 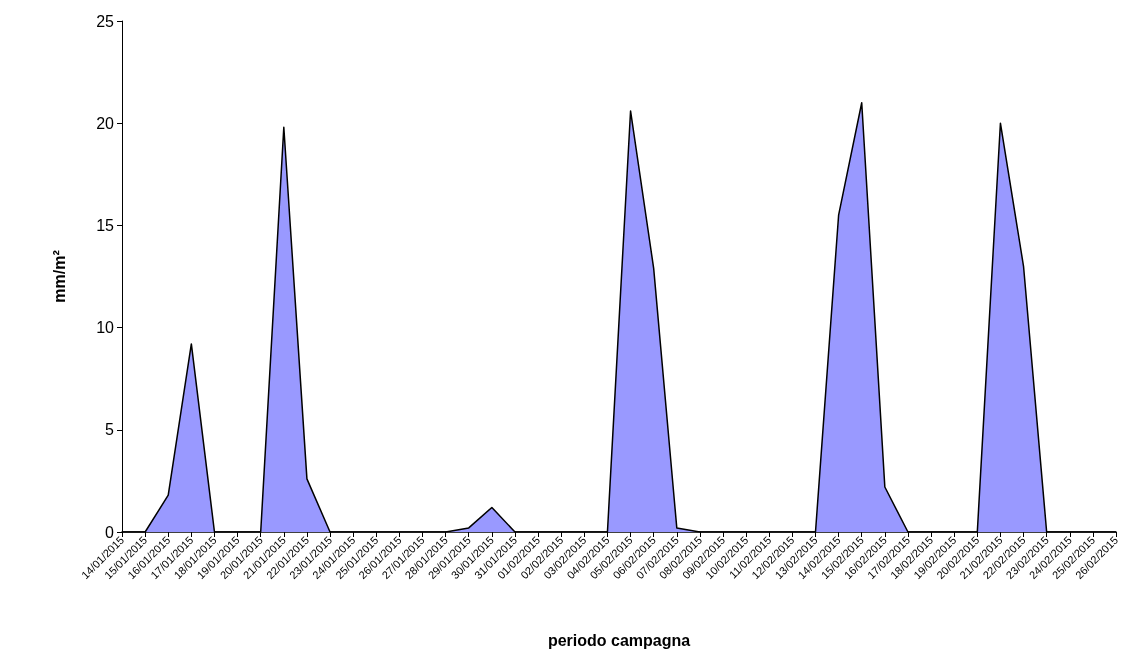 I want to click on x-axis-title: periodo campagna, so click(x=619, y=640).